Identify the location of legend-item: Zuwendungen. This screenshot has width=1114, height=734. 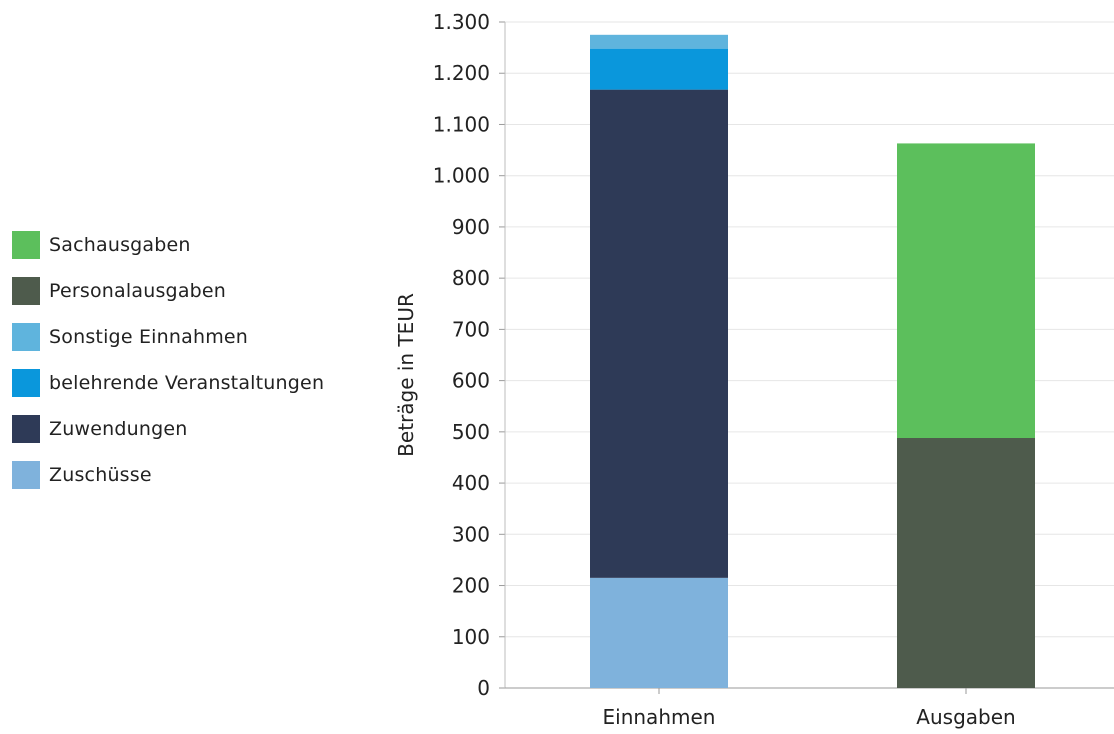
(192, 429).